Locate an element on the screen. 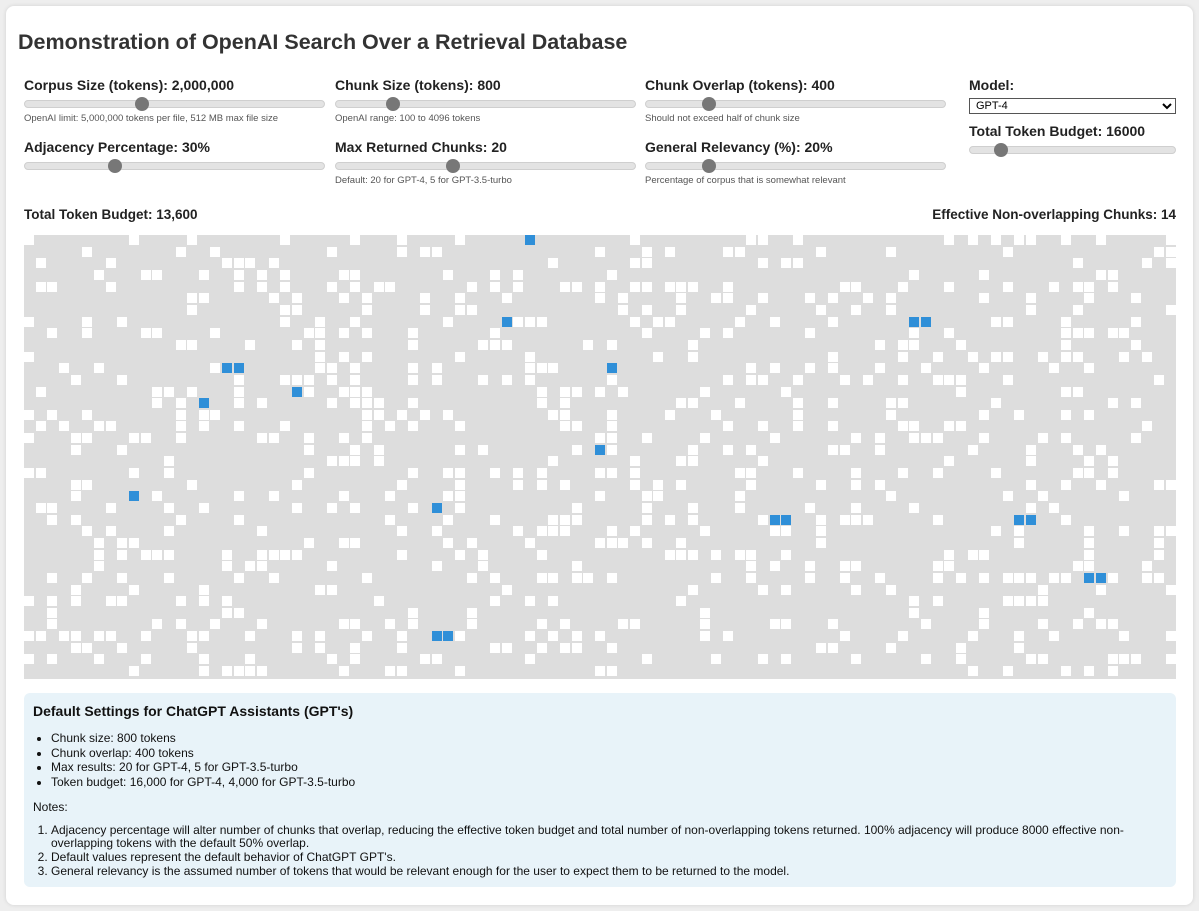  max-chunks-slider-thumb is located at coordinates (452, 166).